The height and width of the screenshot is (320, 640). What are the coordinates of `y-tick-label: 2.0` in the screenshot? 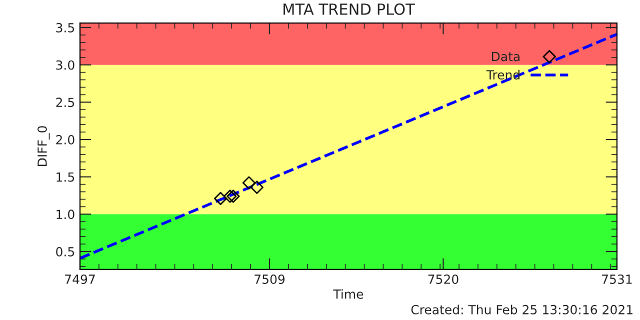 It's located at (65, 139).